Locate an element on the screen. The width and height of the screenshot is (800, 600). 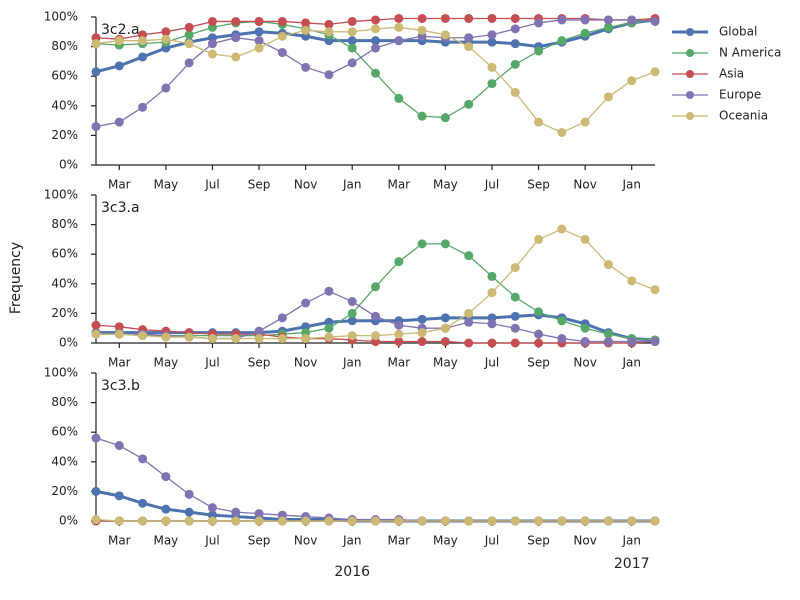
panel-title: 3c2.a is located at coordinates (120, 30).